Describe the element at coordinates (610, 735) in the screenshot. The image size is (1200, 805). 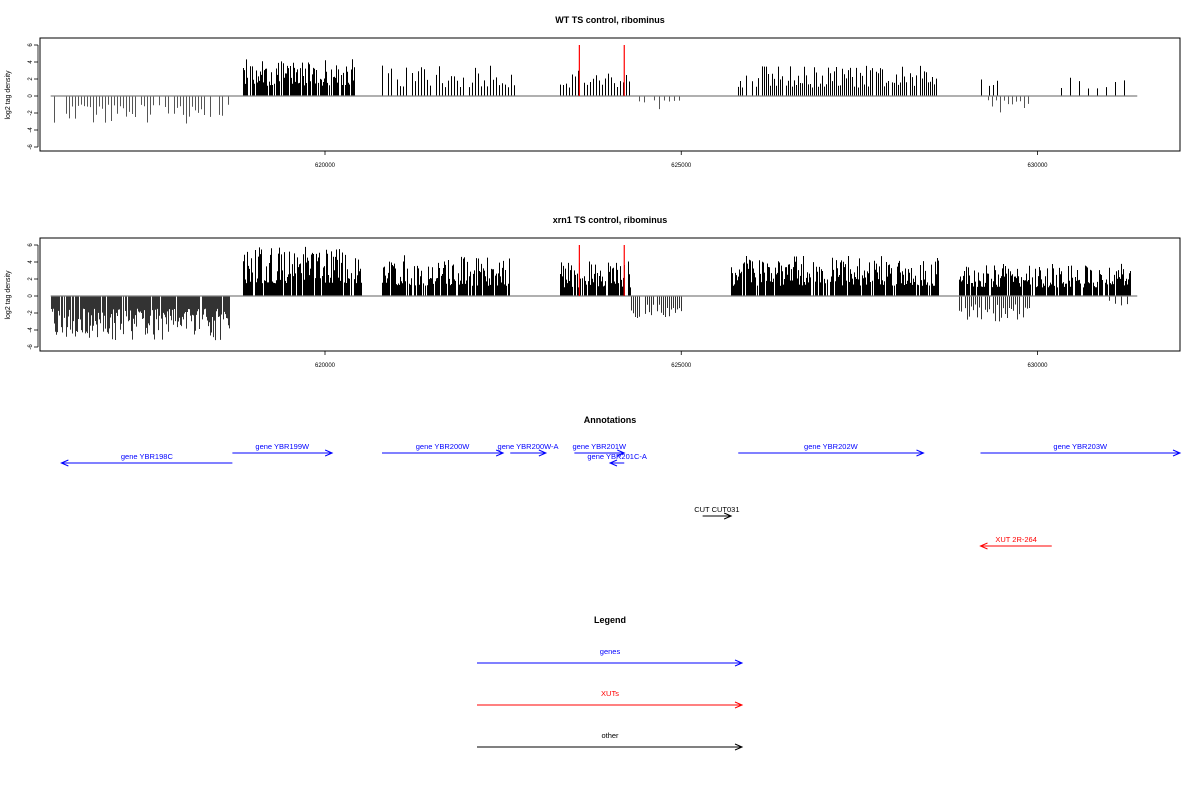
I see `legend-label: other` at that location.